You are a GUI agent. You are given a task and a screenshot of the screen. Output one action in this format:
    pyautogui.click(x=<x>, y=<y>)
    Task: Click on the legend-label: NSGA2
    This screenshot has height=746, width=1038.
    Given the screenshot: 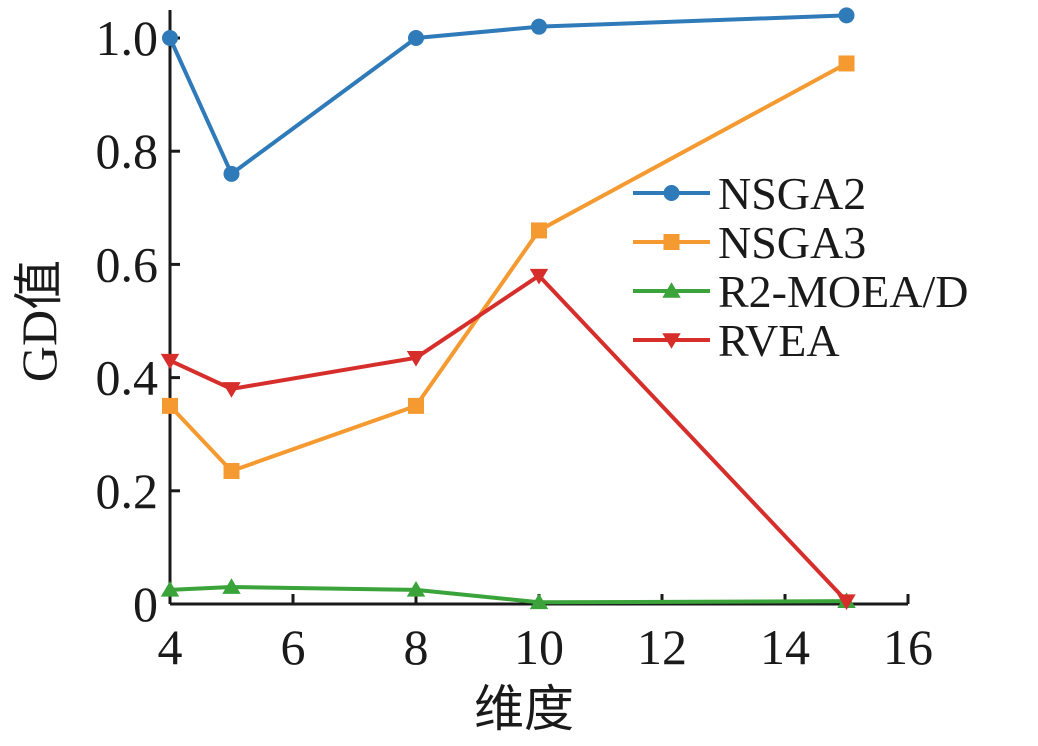 What is the action you would take?
    pyautogui.click(x=792, y=193)
    